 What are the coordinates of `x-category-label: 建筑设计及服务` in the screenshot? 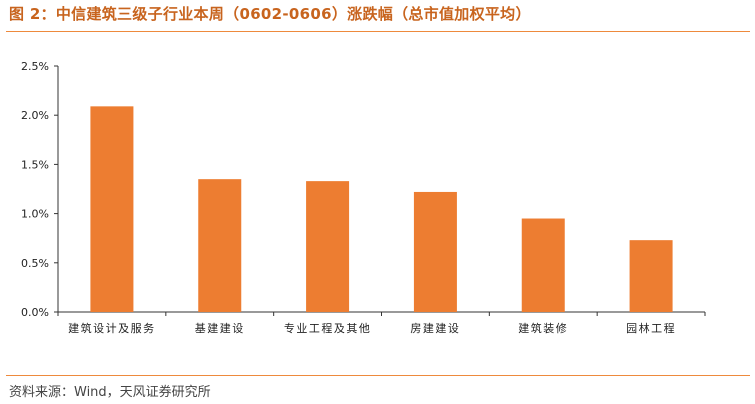 It's located at (112, 328).